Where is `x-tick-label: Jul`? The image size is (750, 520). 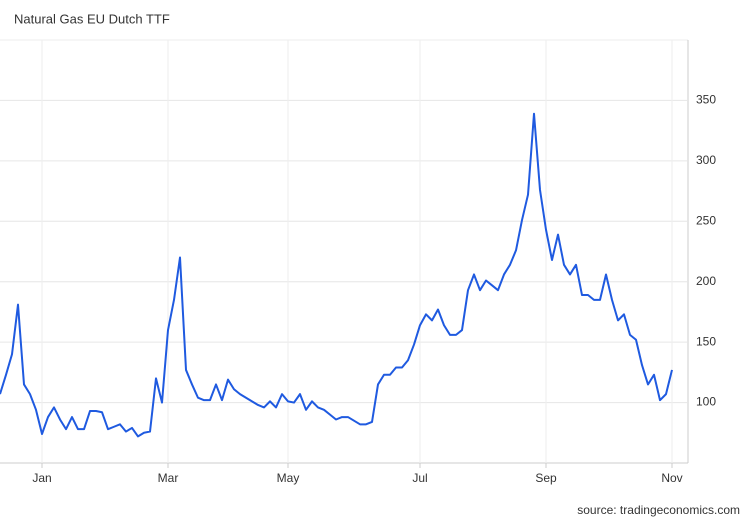
x-tick-label: Jul is located at coordinates (419, 478).